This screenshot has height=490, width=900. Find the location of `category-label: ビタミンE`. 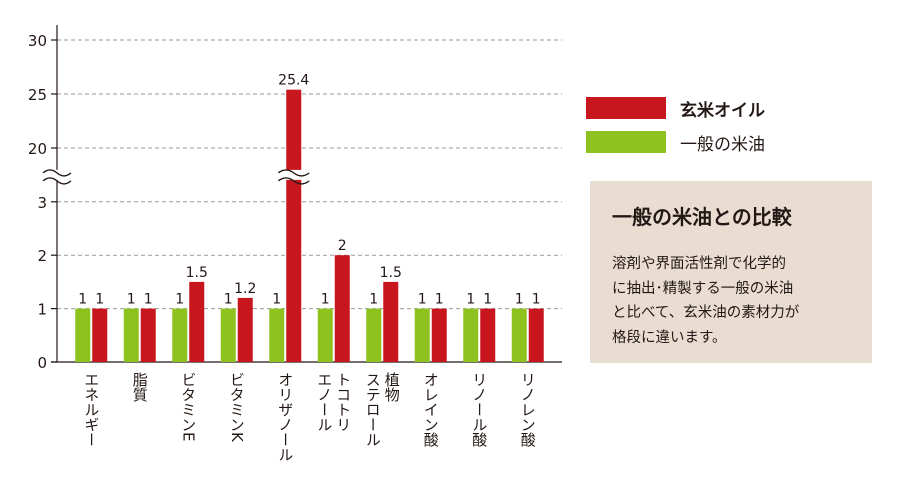

category-label: ビタミンE is located at coordinates (188, 406).